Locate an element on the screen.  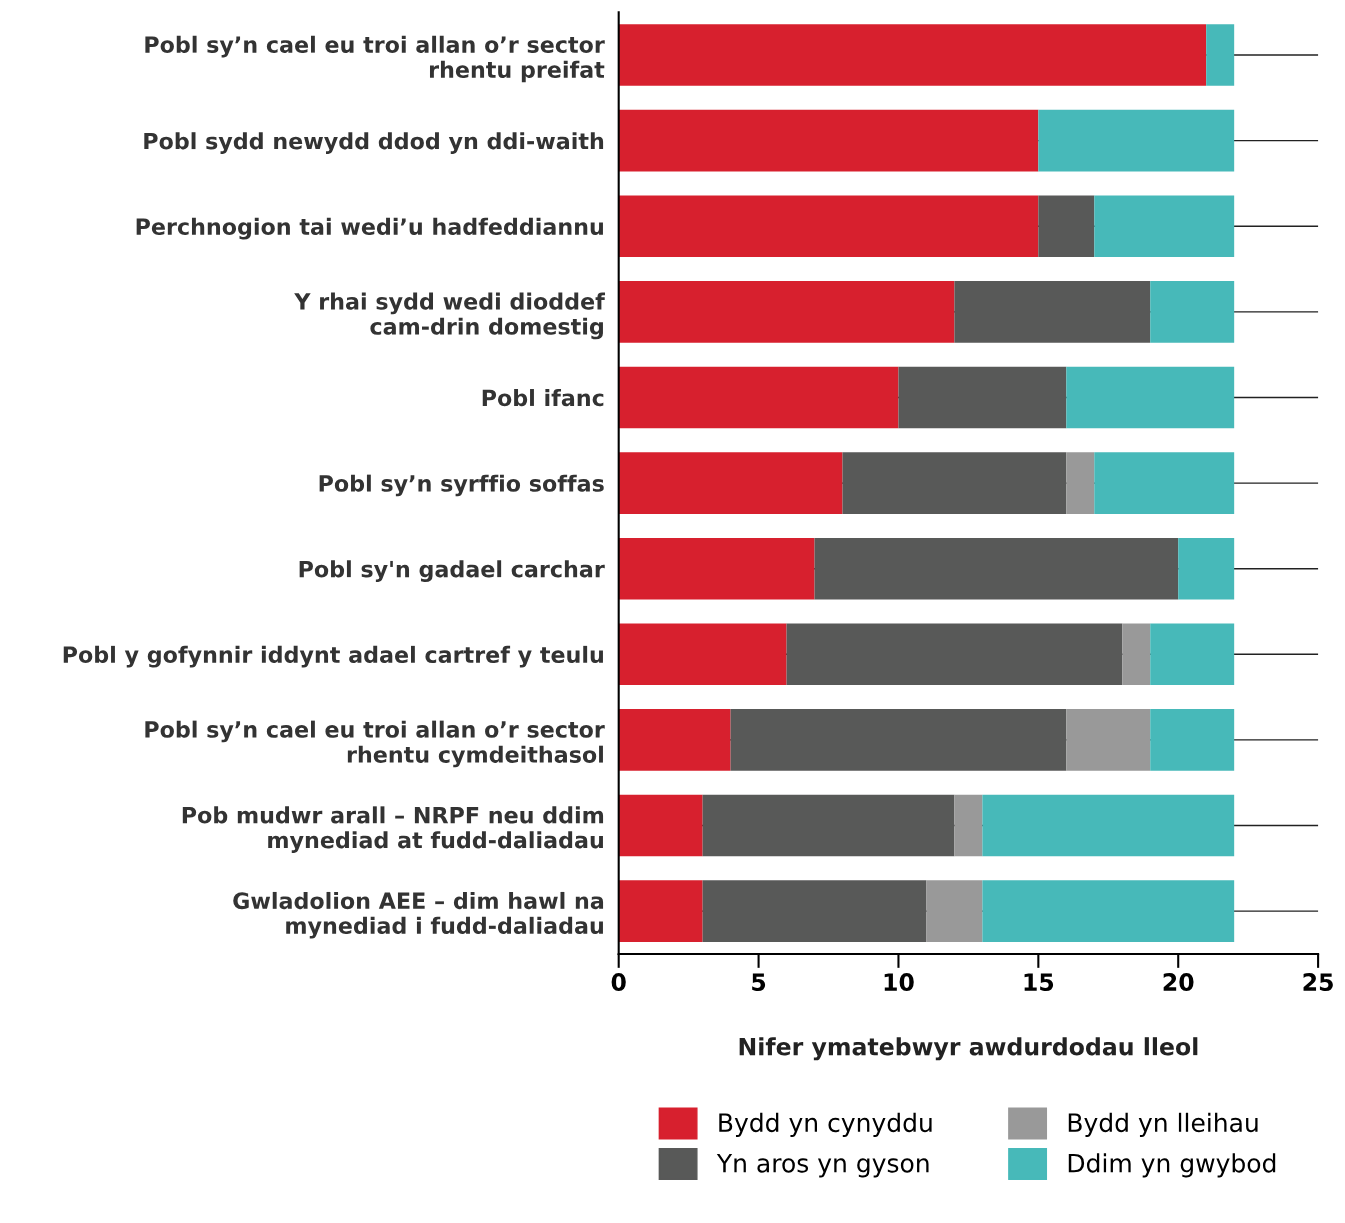
y-tick-label: Gwladolion AEE – dim hawl na mynediad i fudd-daliadau is located at coordinates (418, 915).